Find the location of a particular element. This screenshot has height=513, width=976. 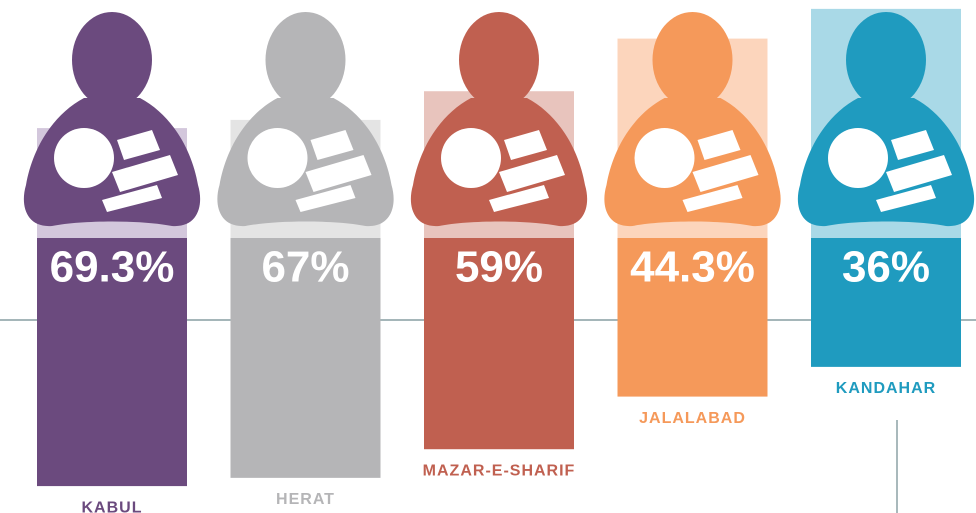

category-label: KABUL is located at coordinates (112, 506).